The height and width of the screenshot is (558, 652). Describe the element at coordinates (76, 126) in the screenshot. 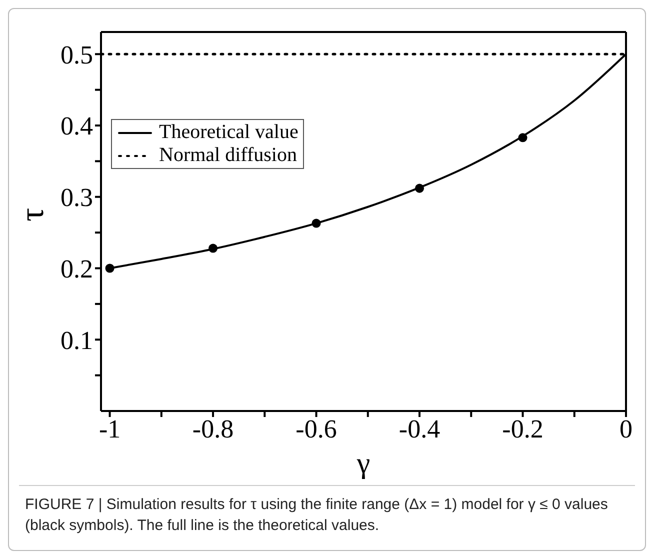

I see `y-tick-label: 0.4` at that location.